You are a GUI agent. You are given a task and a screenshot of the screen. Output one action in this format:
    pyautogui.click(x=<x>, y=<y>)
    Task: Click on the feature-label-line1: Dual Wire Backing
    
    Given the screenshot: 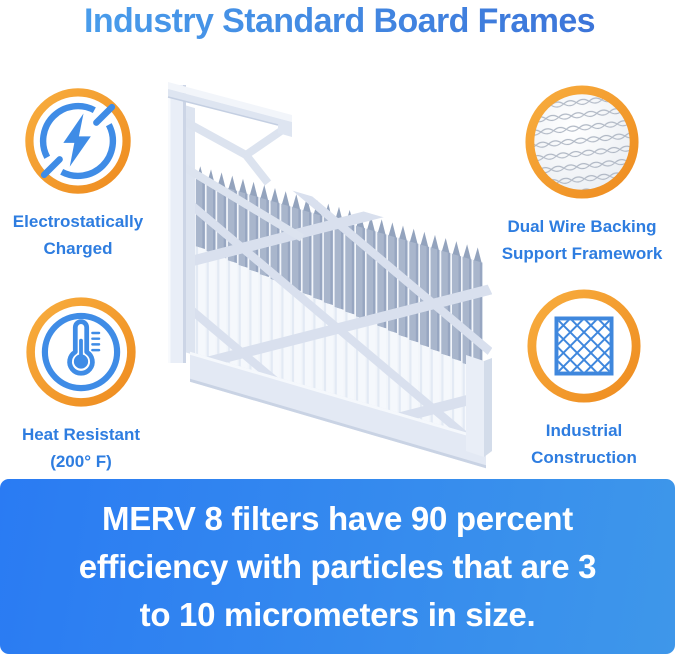 What is the action you would take?
    pyautogui.click(x=582, y=226)
    